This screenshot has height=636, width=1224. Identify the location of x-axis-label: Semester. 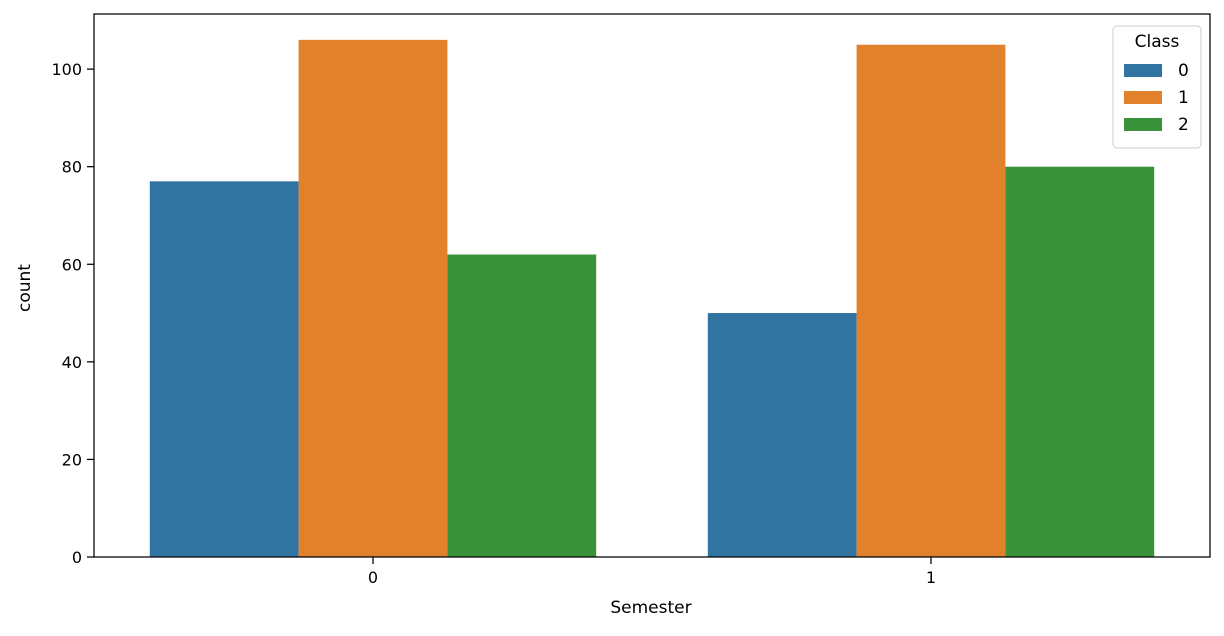
(650, 608).